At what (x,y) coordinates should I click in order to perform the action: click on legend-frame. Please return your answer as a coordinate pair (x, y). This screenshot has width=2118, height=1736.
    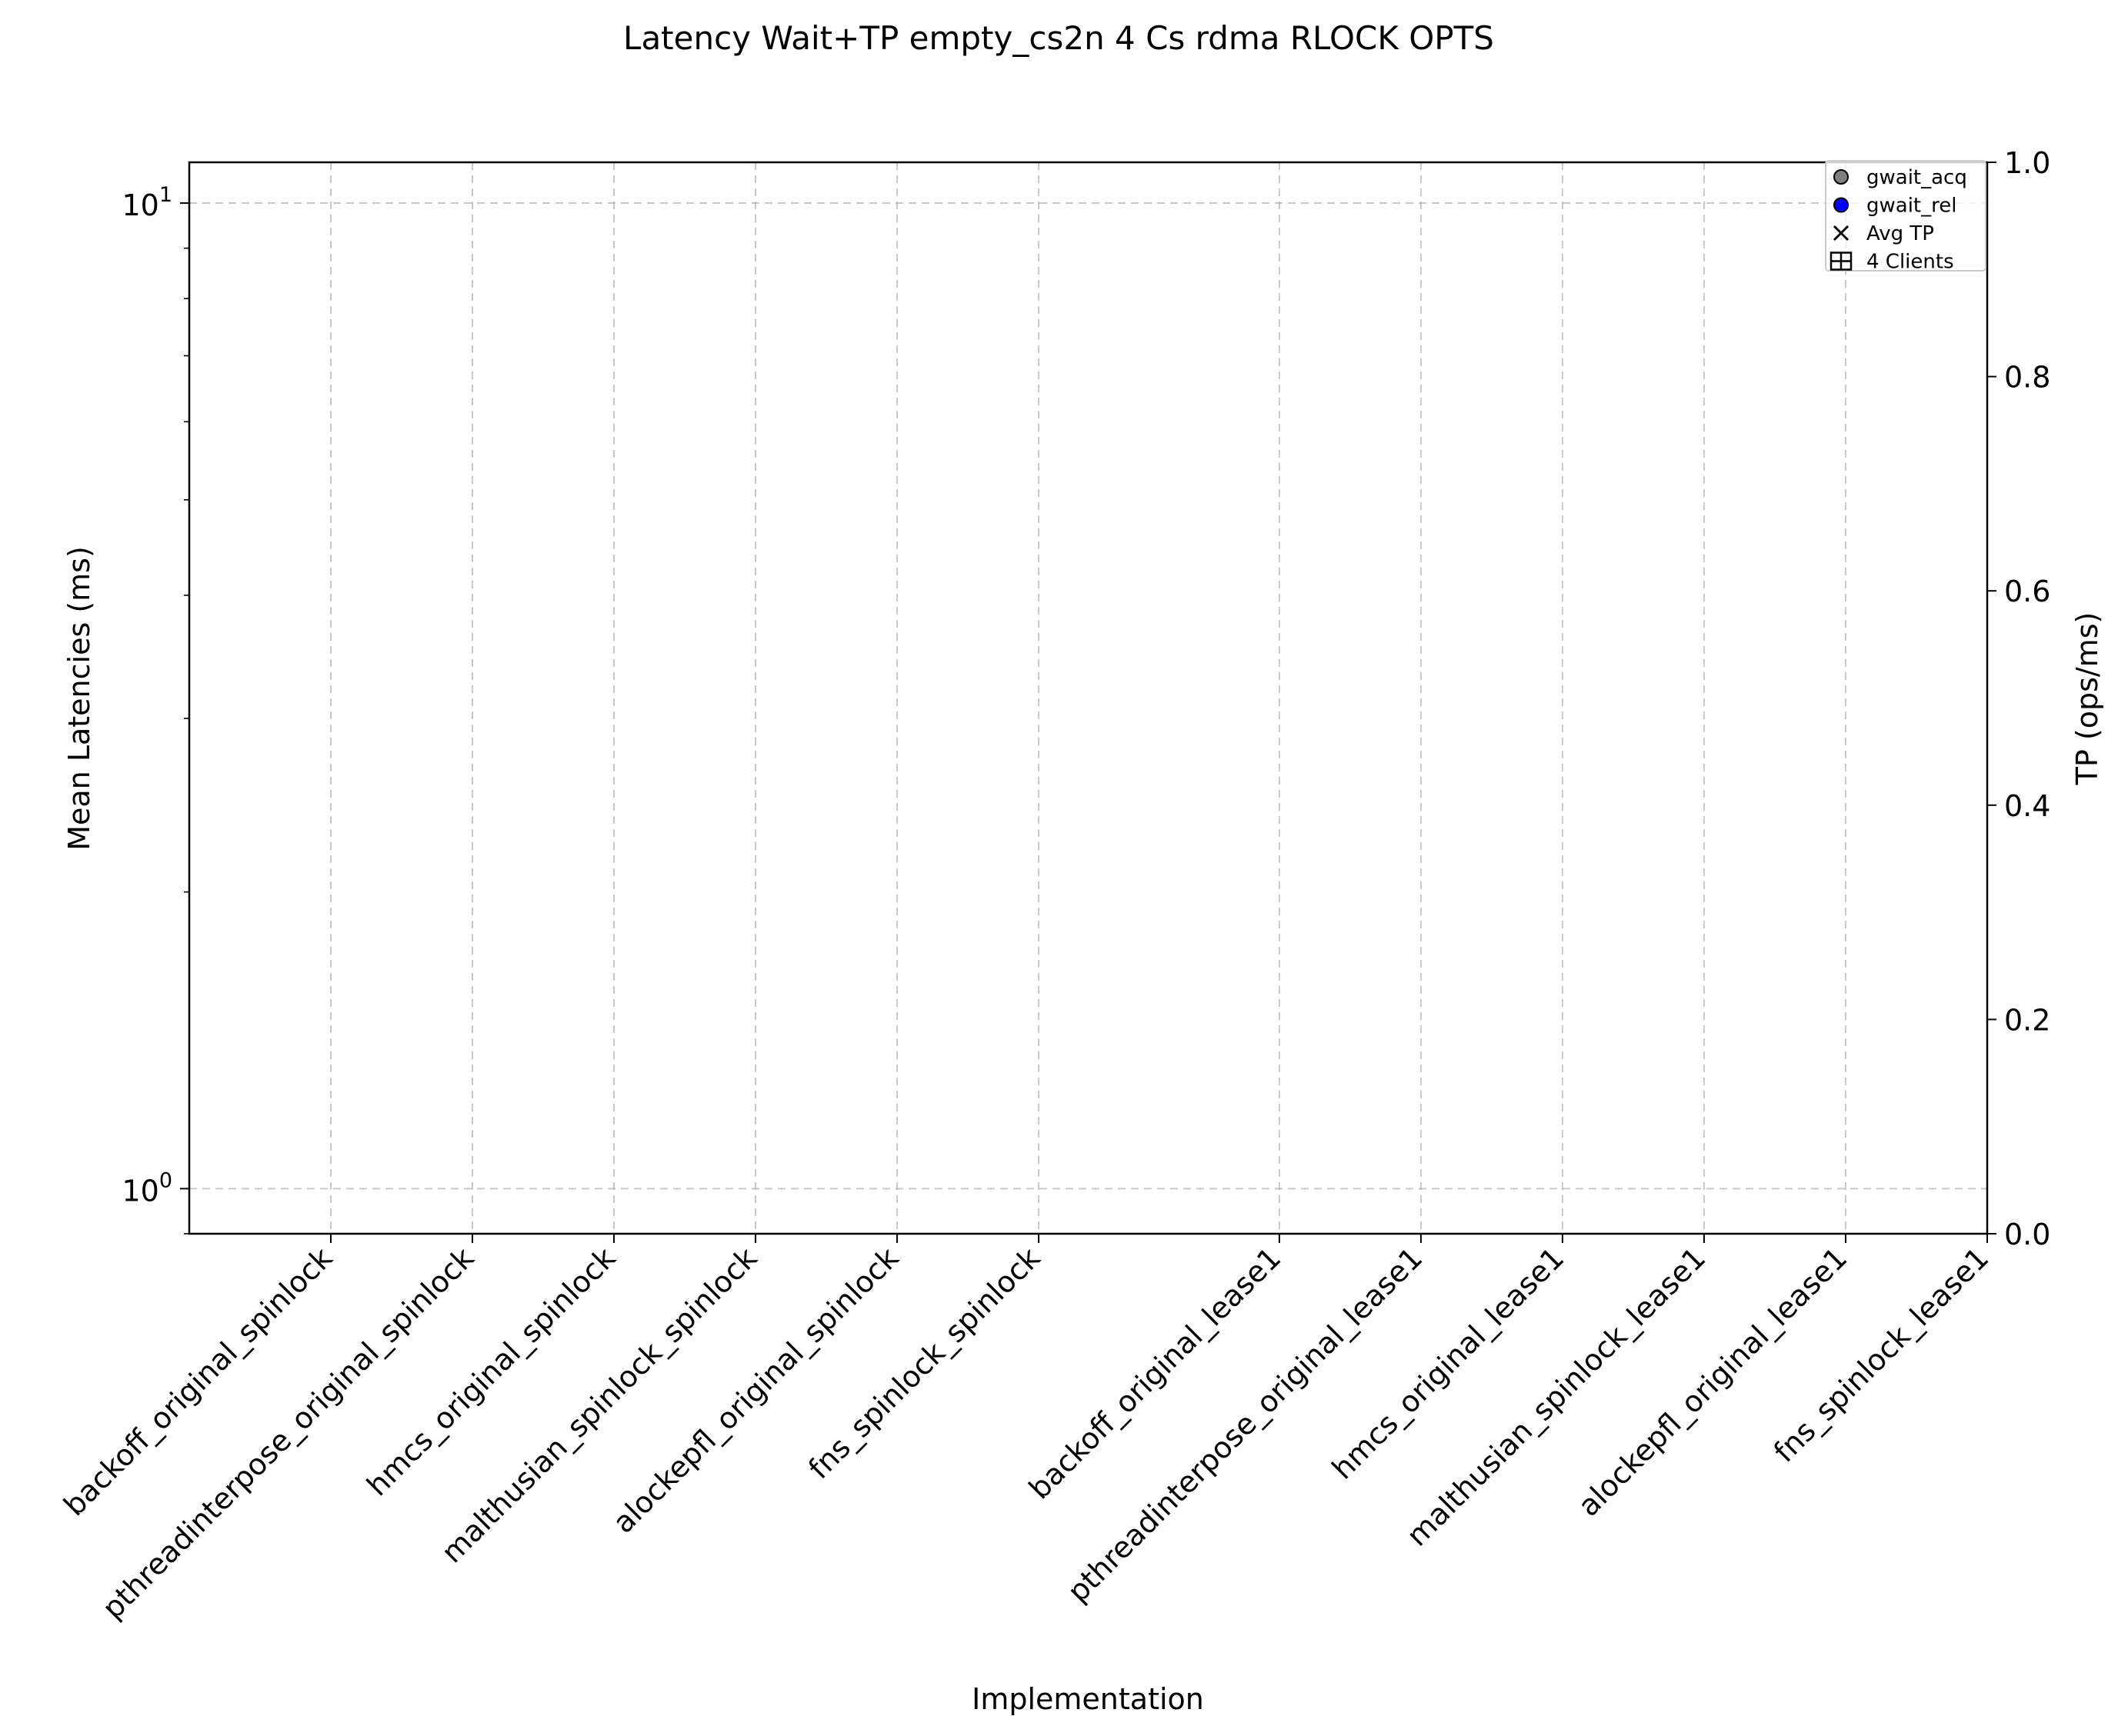
    Looking at the image, I should click on (1905, 216).